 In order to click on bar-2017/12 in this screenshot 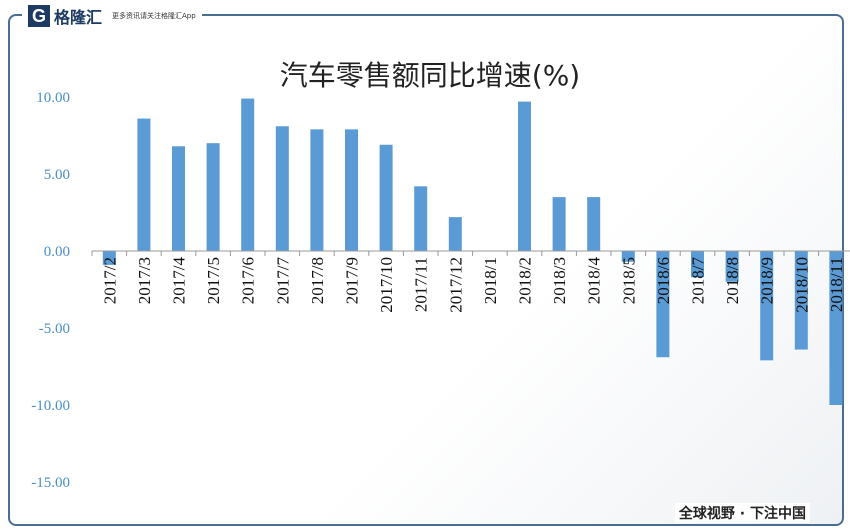, I will do `click(455, 234)`.